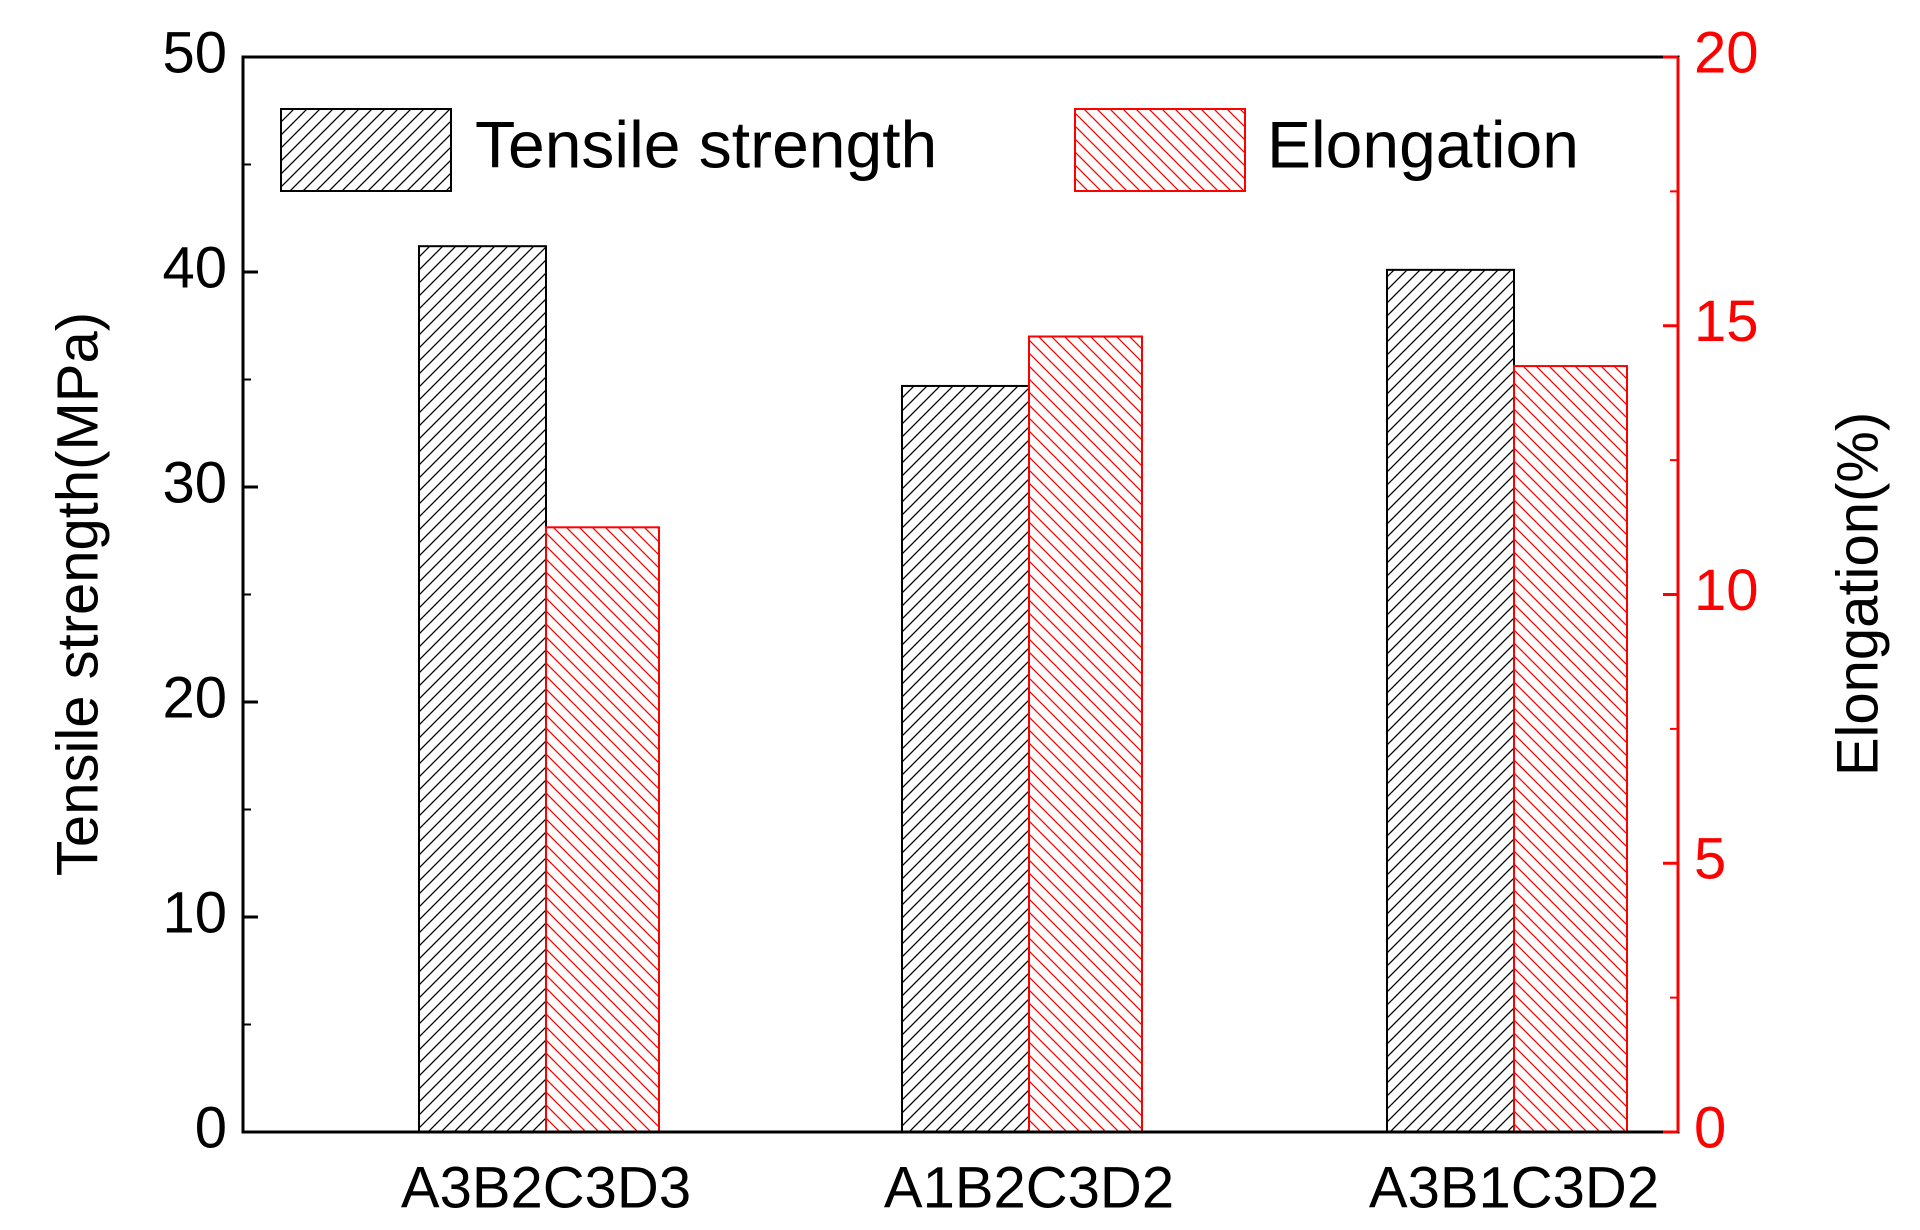 This screenshot has height=1230, width=1920. Describe the element at coordinates (1085, 734) in the screenshot. I see `bar-elongation-A1B2C3D2` at that location.